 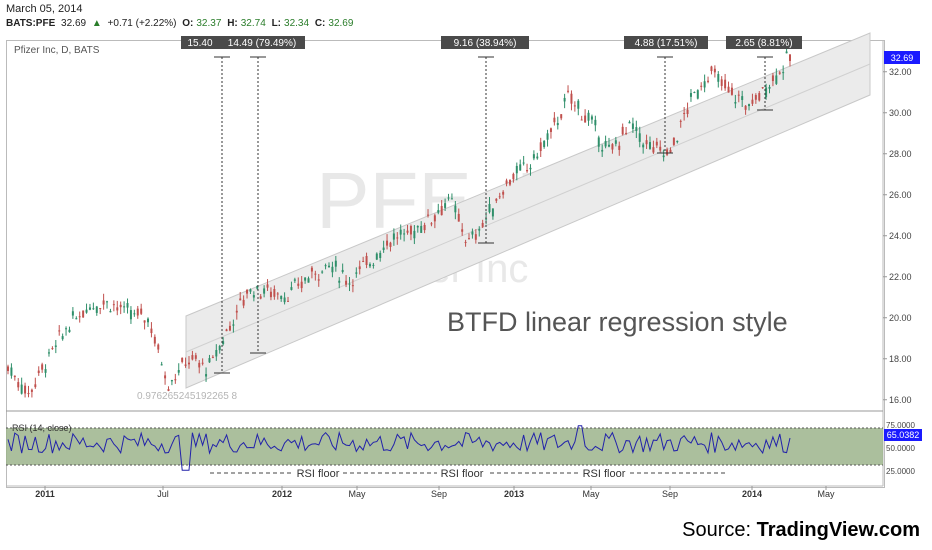 I want to click on time-tick-label: Sep, so click(x=439, y=494).